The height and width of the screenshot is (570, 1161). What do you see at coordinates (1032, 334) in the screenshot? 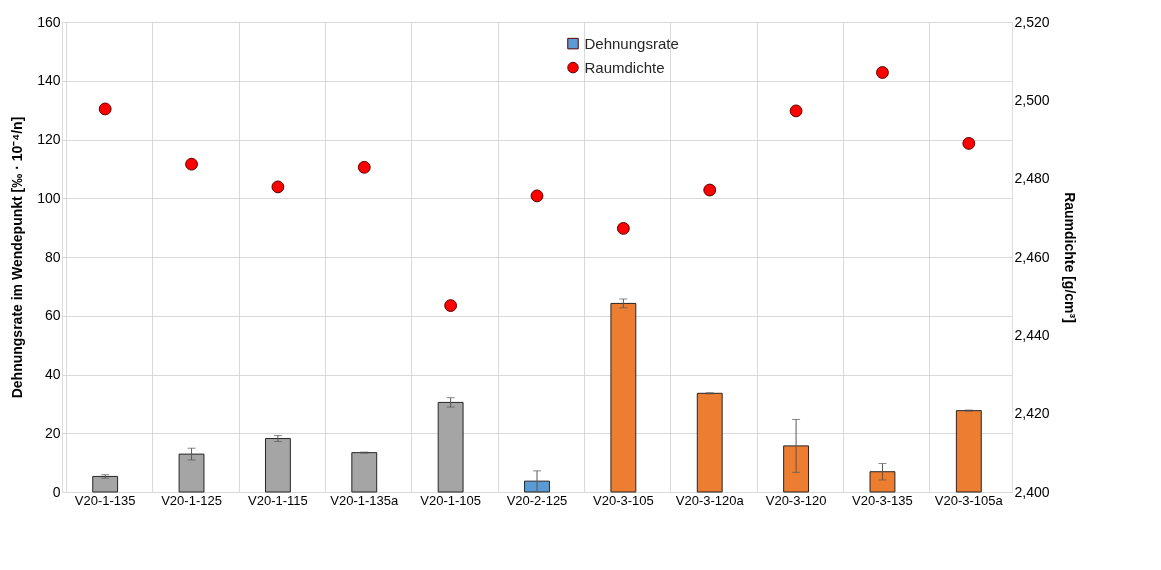
I see `y2-tick-label: 2,440` at bounding box center [1032, 334].